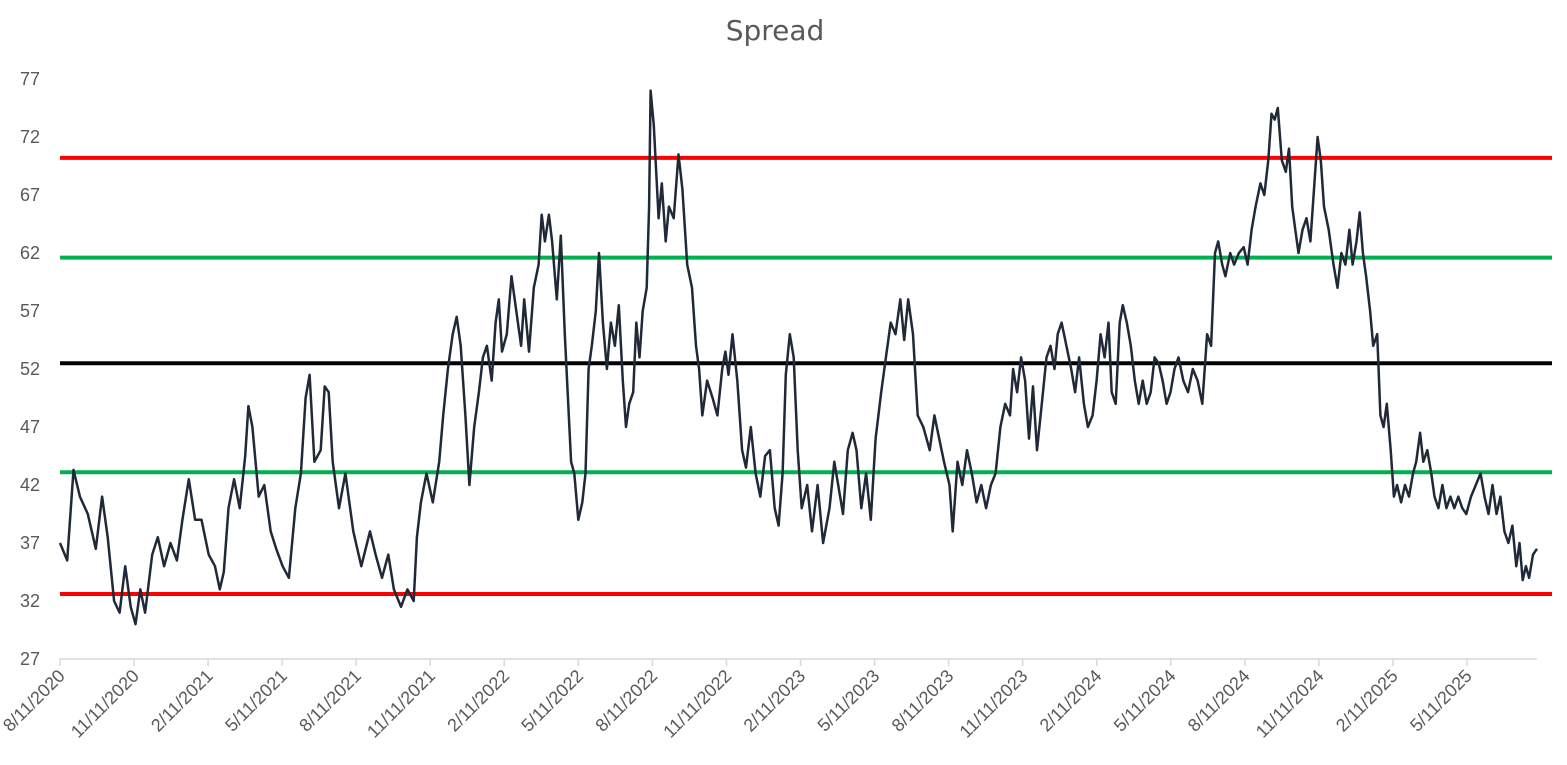  Describe the element at coordinates (1290, 704) in the screenshot. I see `x-tick-label: 11/11/2024` at that location.